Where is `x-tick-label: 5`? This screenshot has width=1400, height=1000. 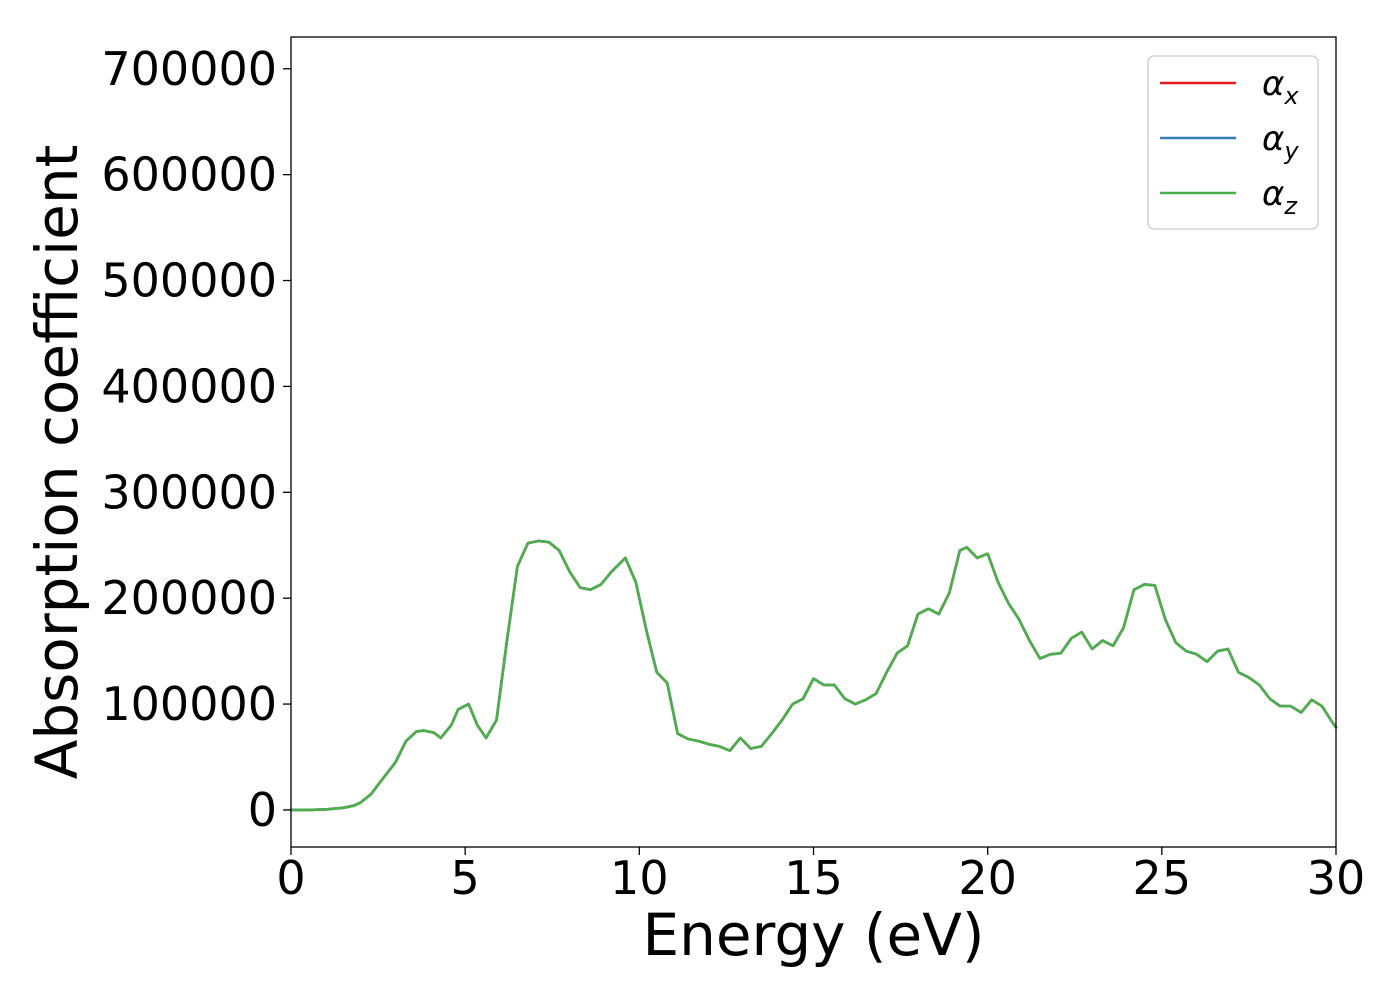
x-tick-label: 5 is located at coordinates (465, 878).